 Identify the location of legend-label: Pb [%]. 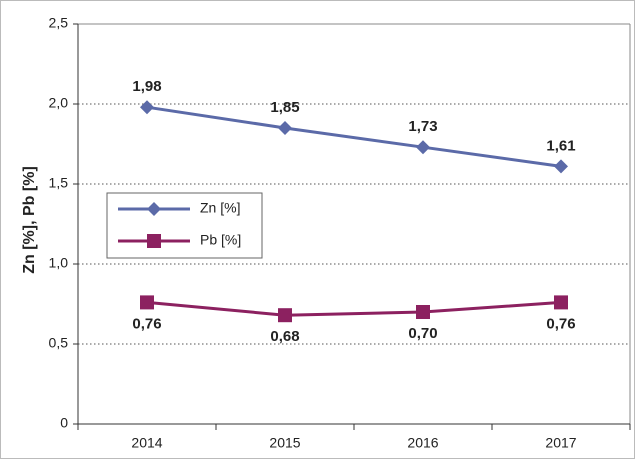
(220, 240).